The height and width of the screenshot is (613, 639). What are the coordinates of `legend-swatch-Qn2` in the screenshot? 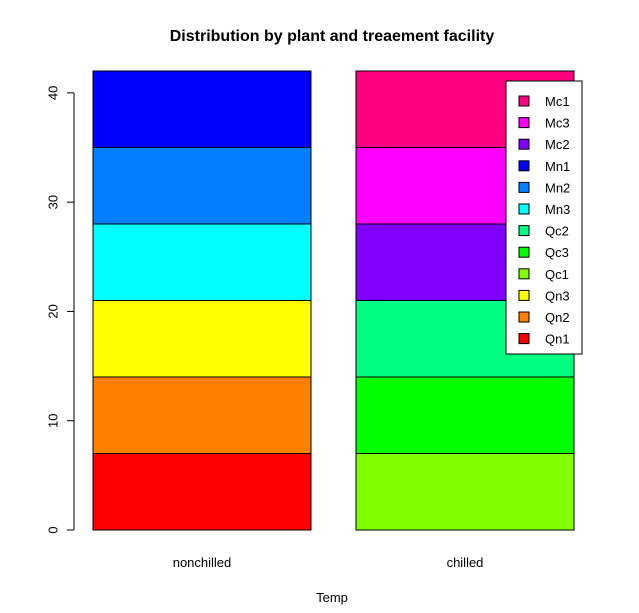 It's located at (524, 317).